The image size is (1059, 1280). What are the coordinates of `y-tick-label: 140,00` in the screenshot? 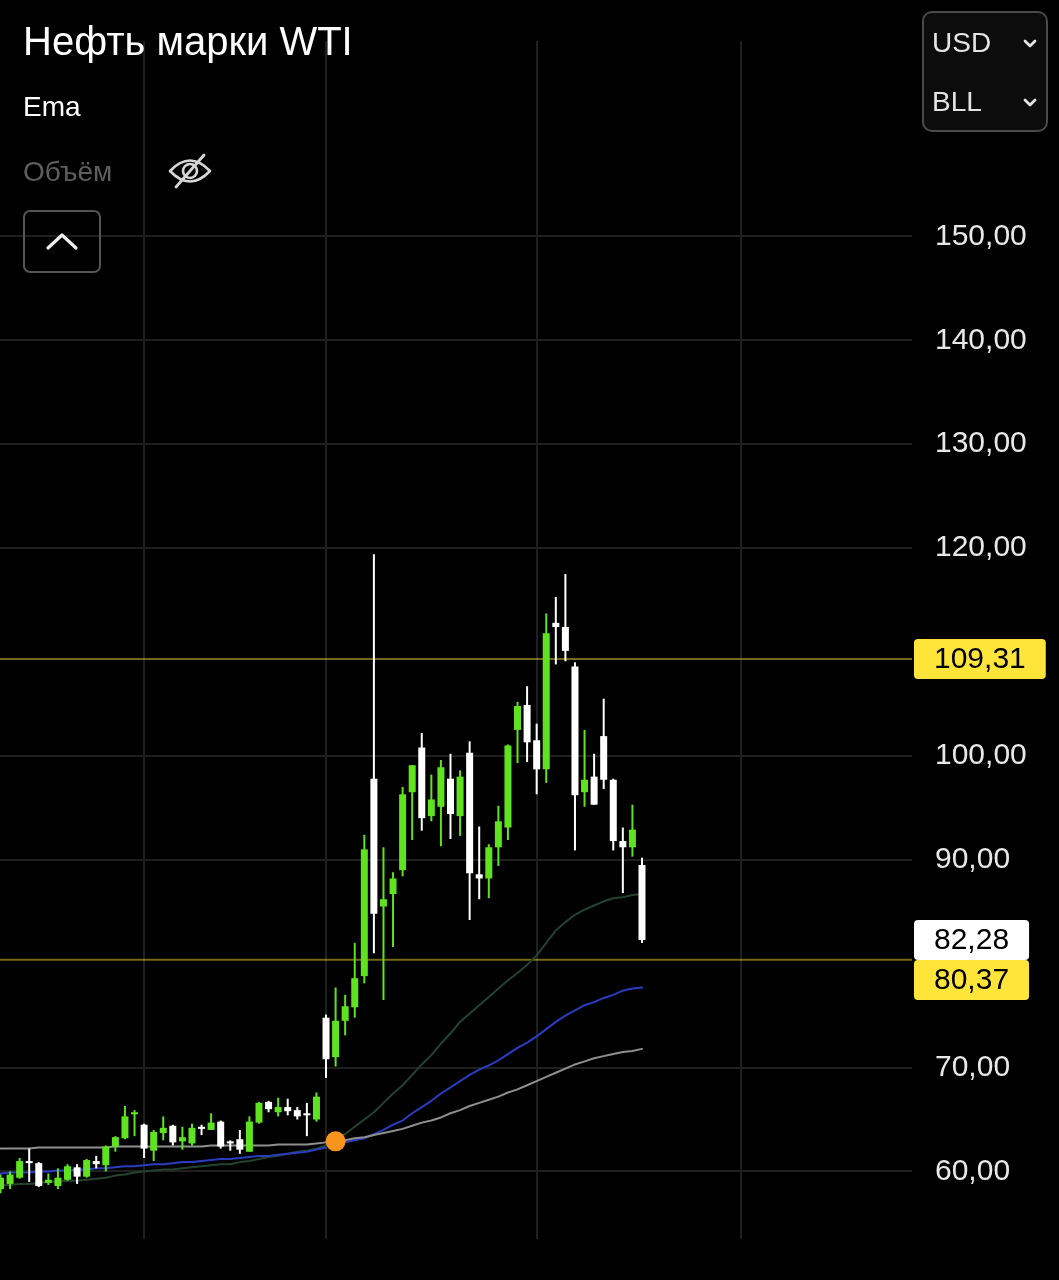 It's located at (981, 338).